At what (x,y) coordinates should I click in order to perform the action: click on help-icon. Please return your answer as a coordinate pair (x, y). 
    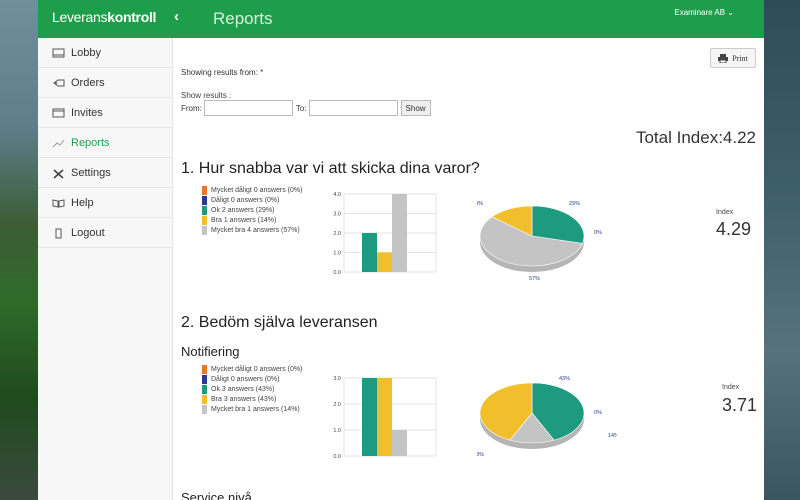
    Looking at the image, I should click on (58, 203).